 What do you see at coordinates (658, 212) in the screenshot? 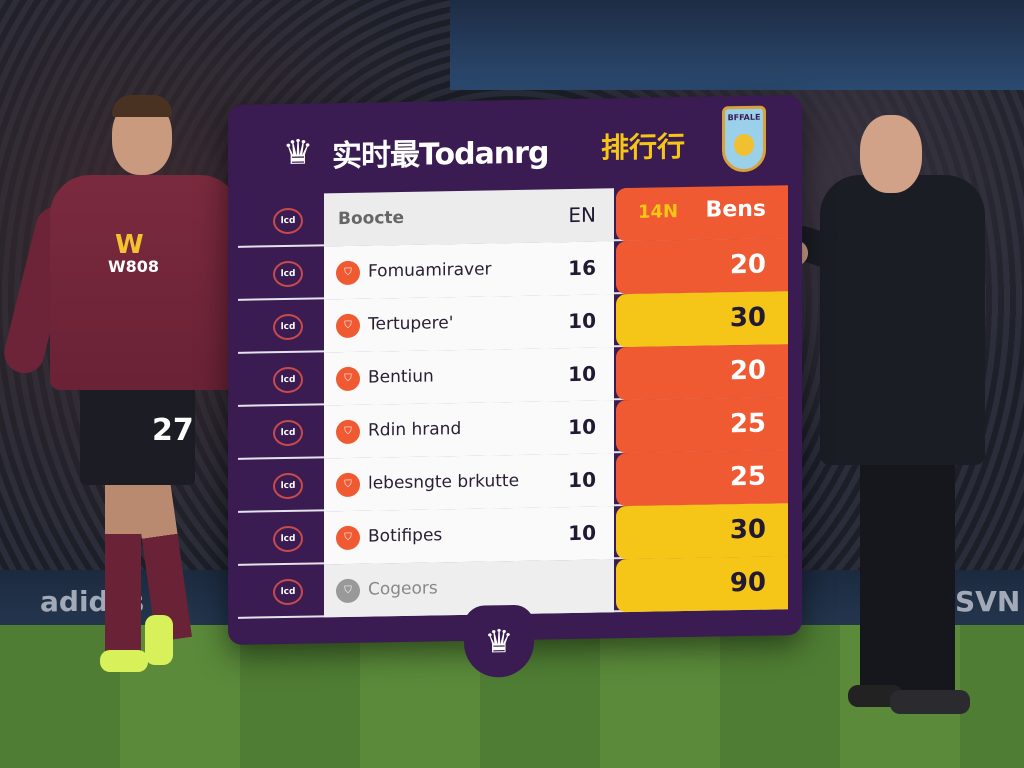
I see `points-label-left: 14N` at bounding box center [658, 212].